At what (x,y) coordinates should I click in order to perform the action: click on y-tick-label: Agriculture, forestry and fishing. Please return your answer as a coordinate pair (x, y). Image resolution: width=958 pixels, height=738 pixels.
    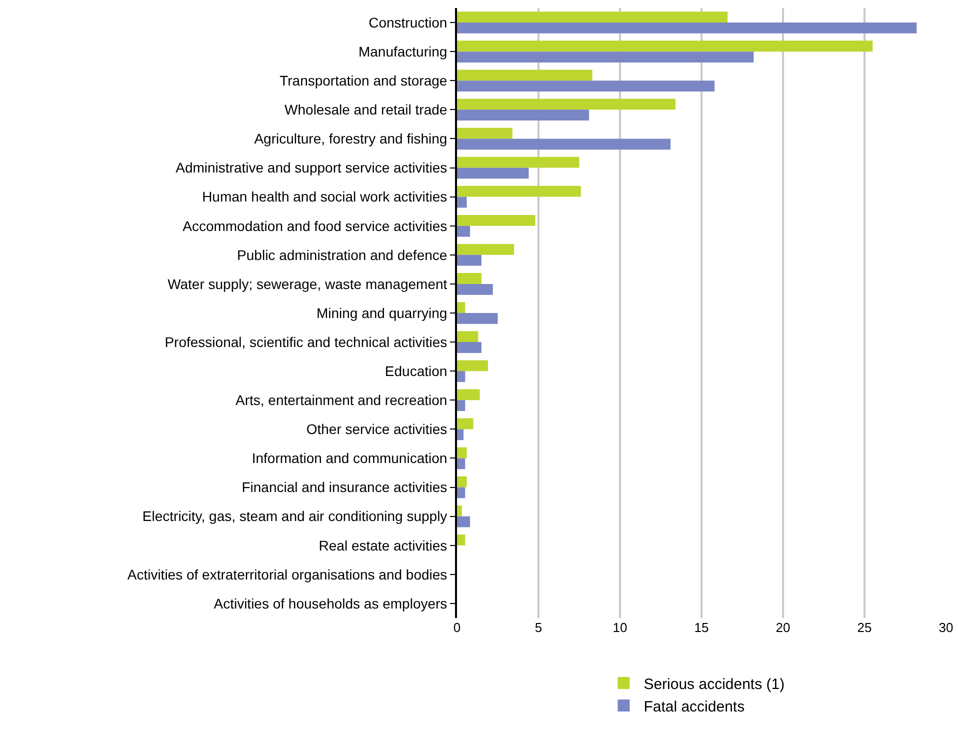
    Looking at the image, I should click on (351, 138).